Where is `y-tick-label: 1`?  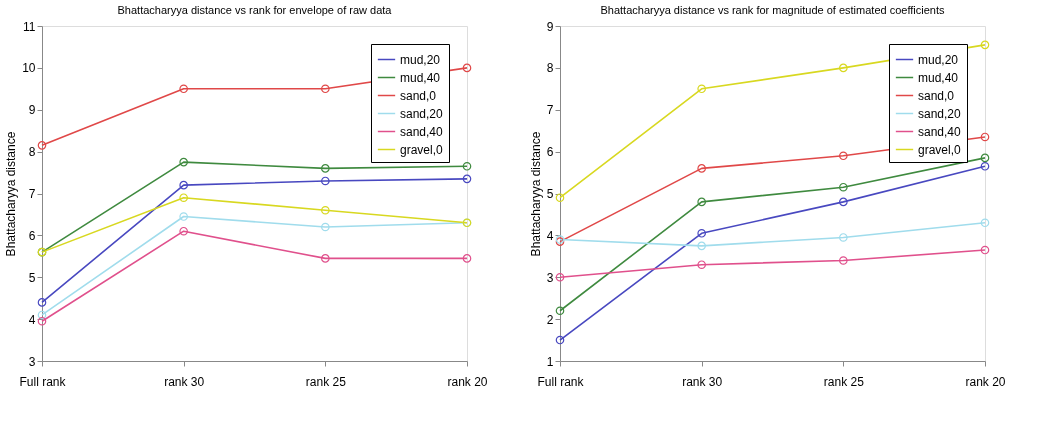
y-tick-label: 1 is located at coordinates (550, 361).